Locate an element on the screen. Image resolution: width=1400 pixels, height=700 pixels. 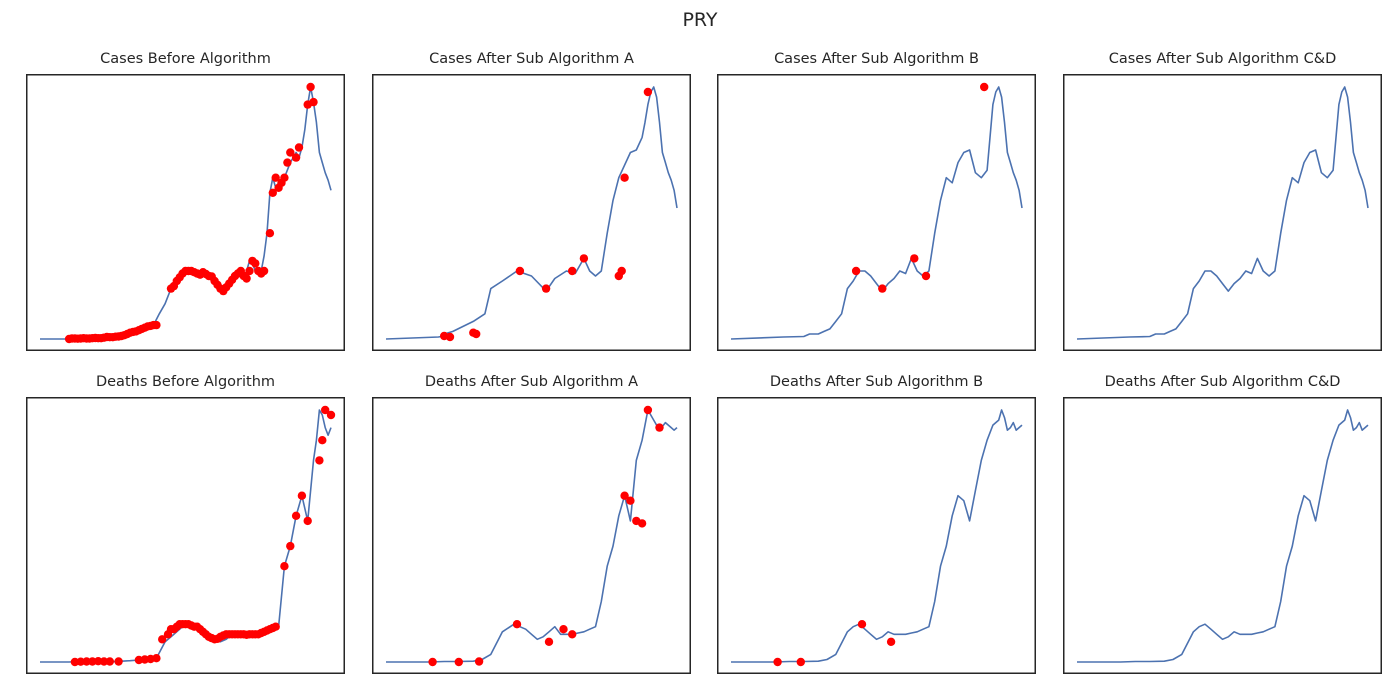
subplot-4: Cases After Sub Algorithm C&D is located at coordinates (1222, 201).